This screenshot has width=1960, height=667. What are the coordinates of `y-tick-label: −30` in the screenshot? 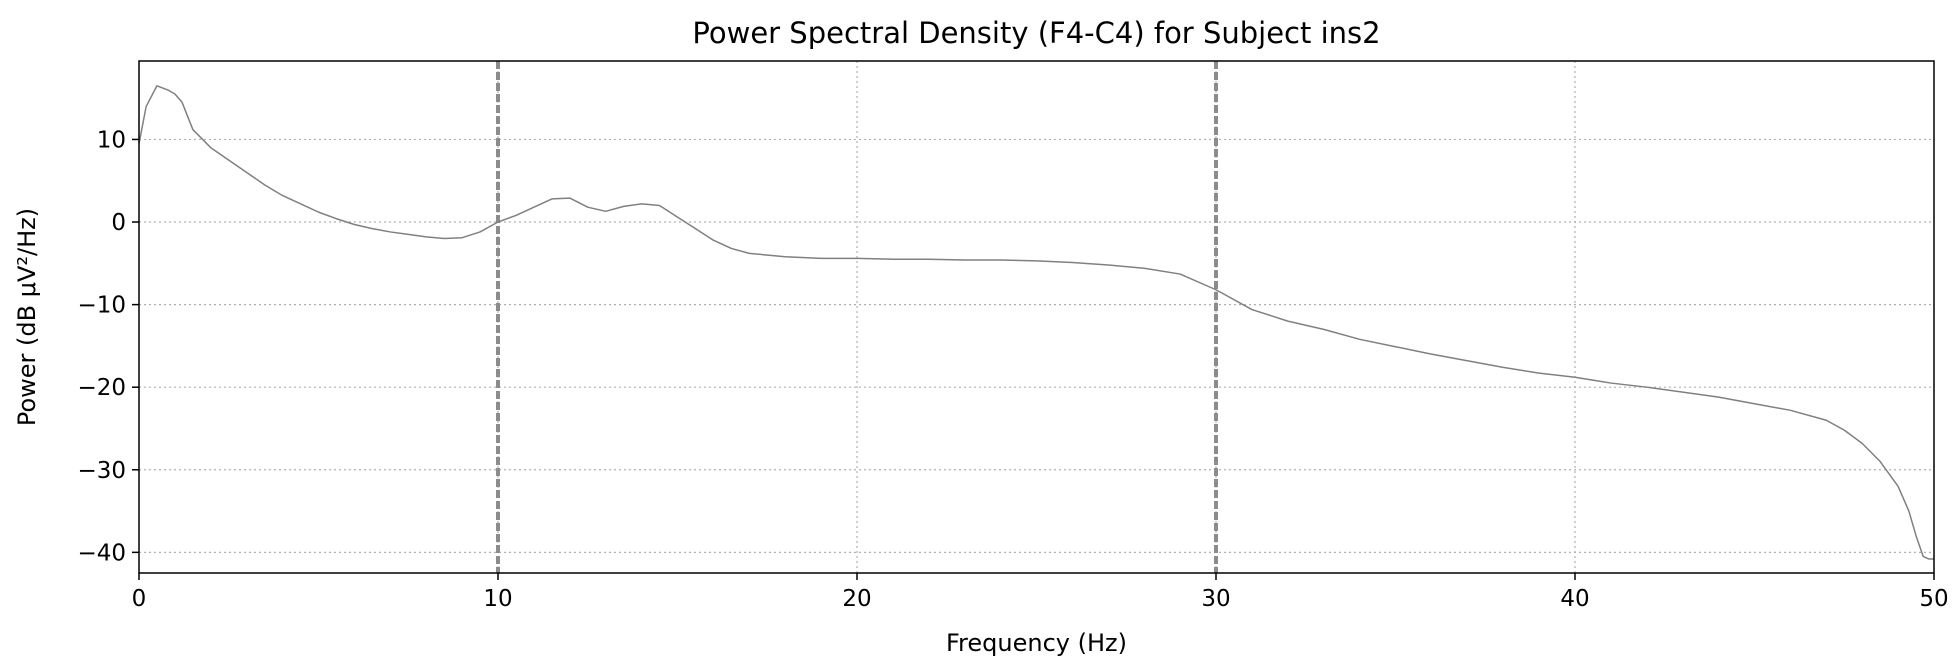 It's located at (101, 471).